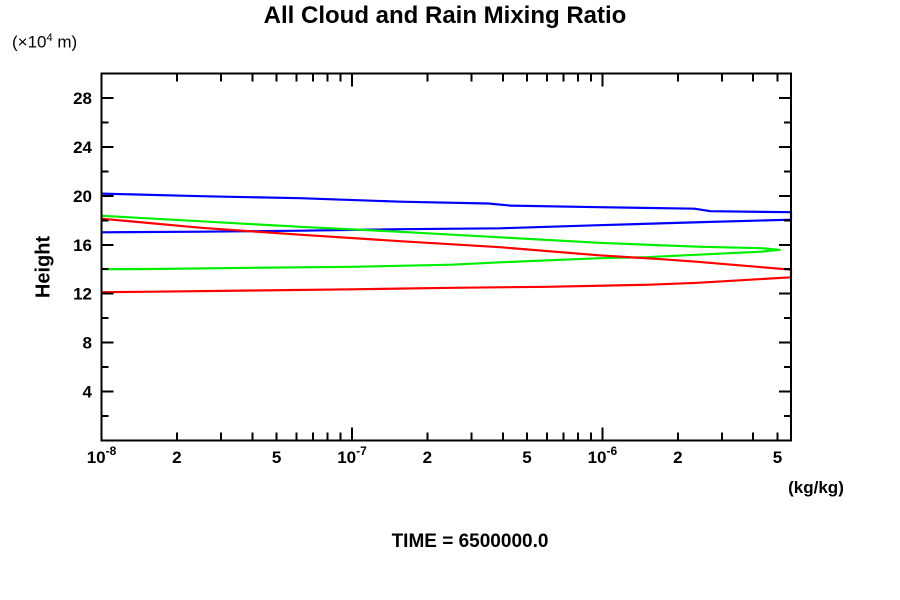  I want to click on curve-blue-profile, so click(447, 213).